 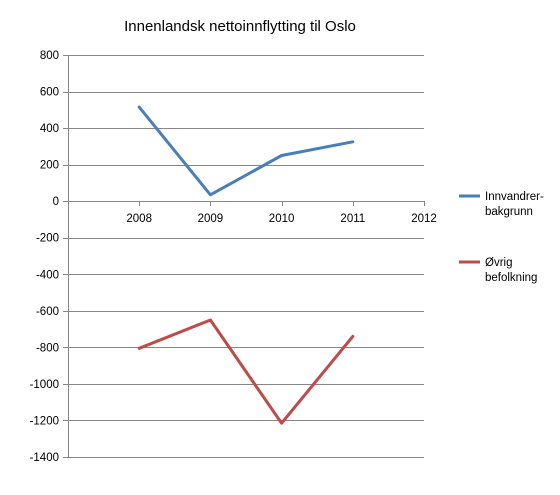 What do you see at coordinates (509, 212) in the screenshot?
I see `legend-label: bakgrunn` at bounding box center [509, 212].